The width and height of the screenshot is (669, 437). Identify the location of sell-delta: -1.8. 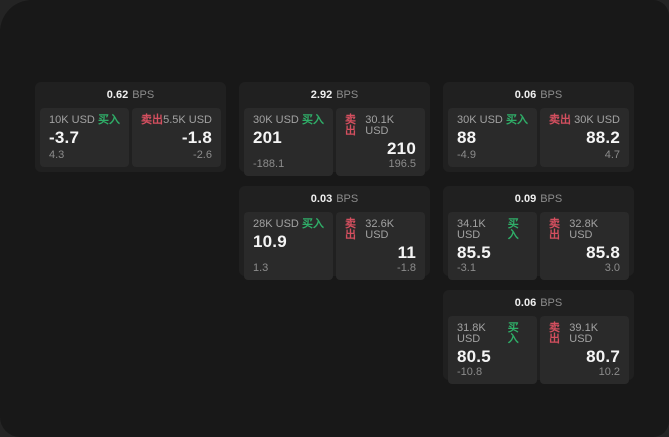
(406, 267).